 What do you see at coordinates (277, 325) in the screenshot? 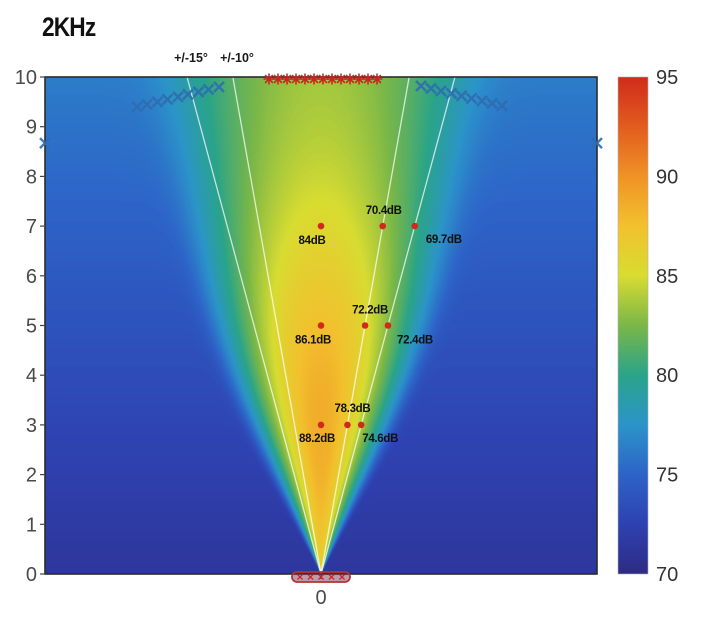
I see `beam-angle-line` at bounding box center [277, 325].